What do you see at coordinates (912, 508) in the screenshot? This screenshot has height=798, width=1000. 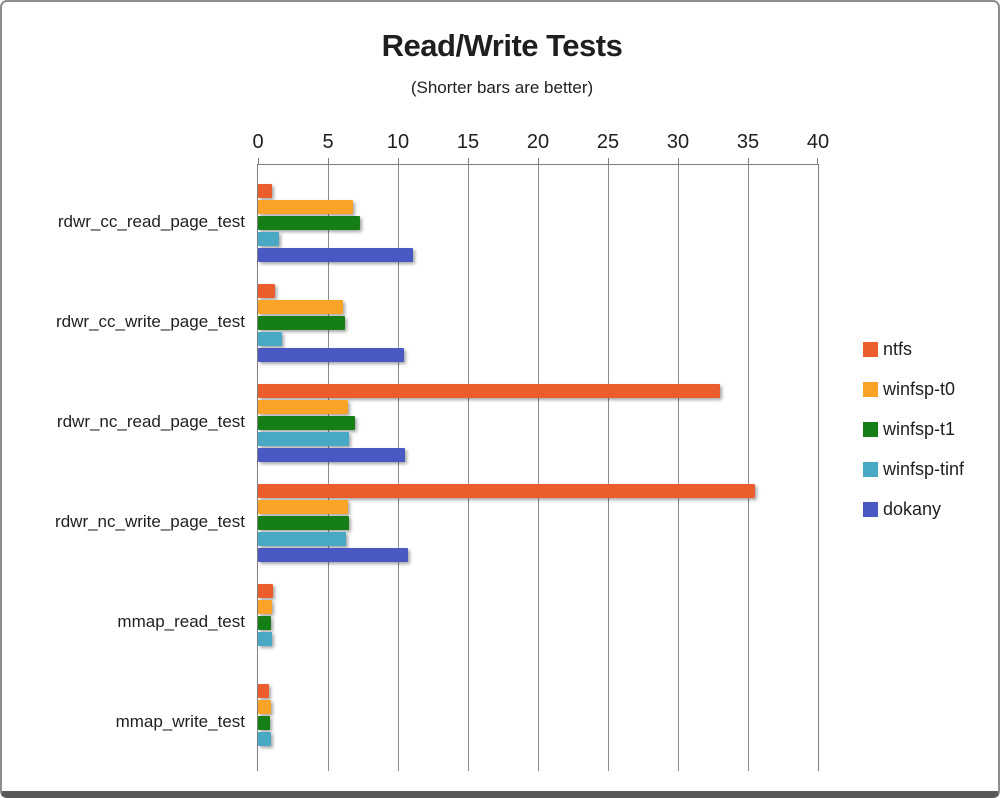 I see `legend-label: dokany` at bounding box center [912, 508].